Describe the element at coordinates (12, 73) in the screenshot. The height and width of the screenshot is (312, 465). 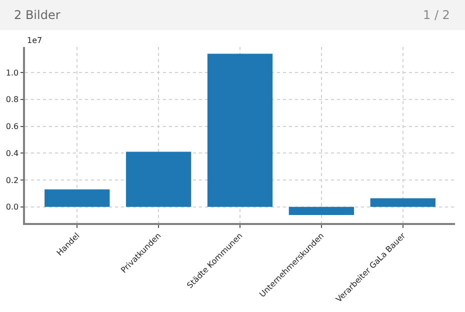
I see `y-tick-label: 1.0` at that location.